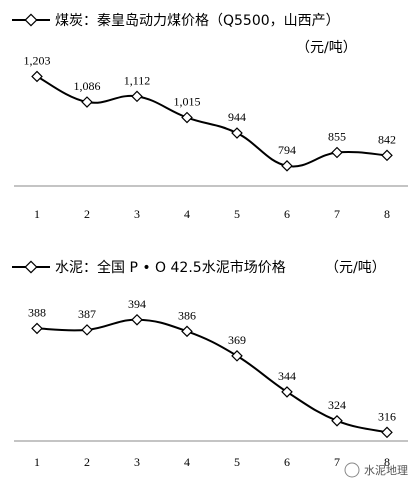  Describe the element at coordinates (187, 462) in the screenshot. I see `chart2-tick-label-4: 4` at that location.